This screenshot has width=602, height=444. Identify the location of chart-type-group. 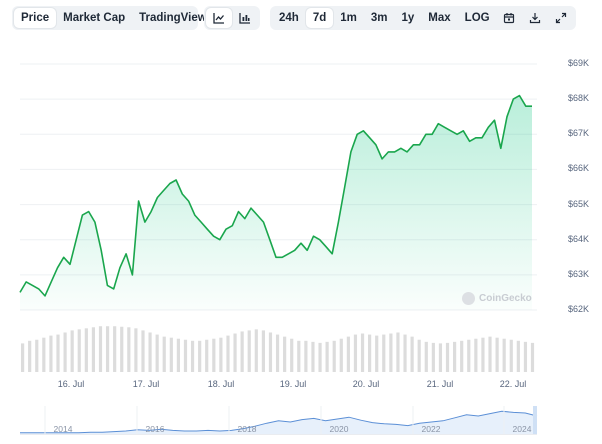
(232, 18).